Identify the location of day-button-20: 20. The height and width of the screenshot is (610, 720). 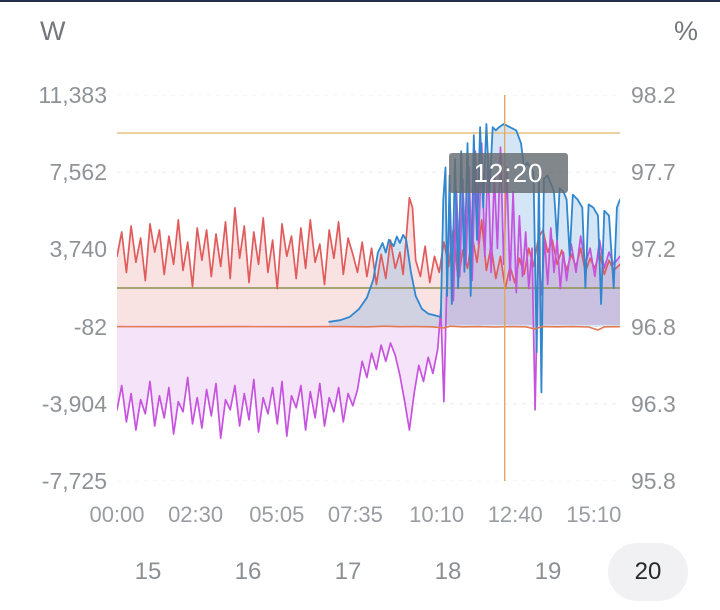
(648, 572).